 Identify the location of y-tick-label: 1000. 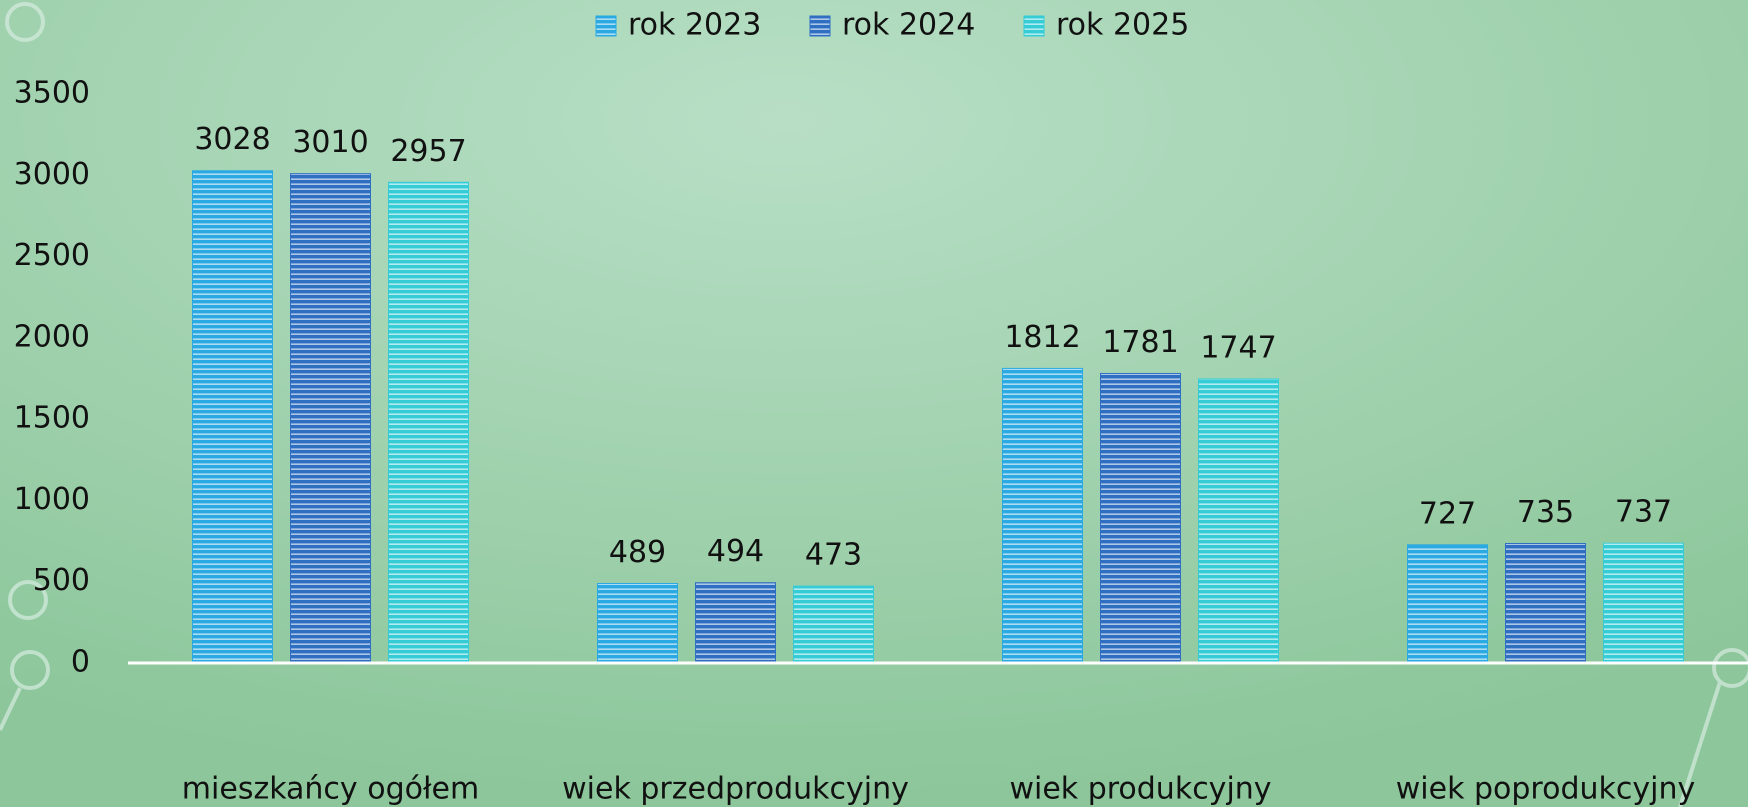
(52, 499).